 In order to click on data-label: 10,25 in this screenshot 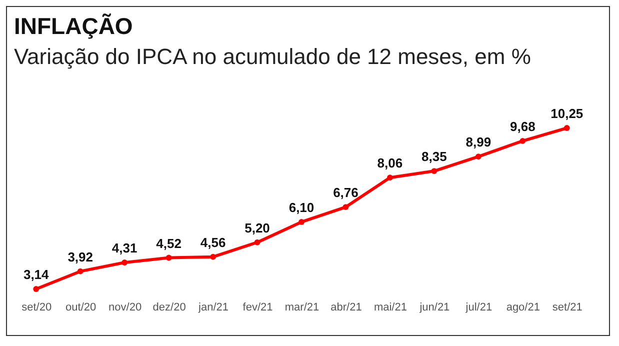, I will do `click(567, 113)`.